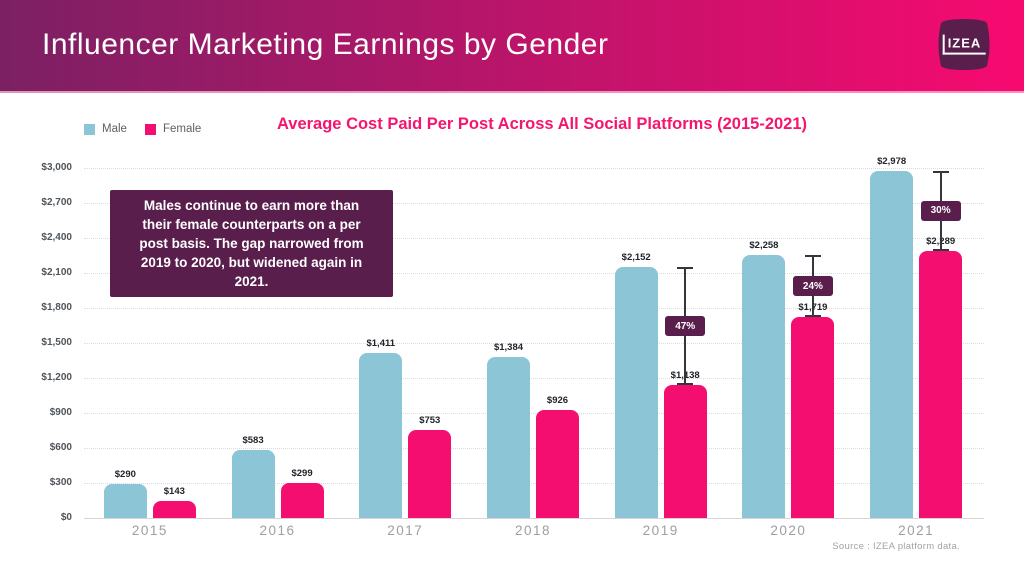 The image size is (1024, 576). I want to click on female-bar-2017, so click(430, 474).